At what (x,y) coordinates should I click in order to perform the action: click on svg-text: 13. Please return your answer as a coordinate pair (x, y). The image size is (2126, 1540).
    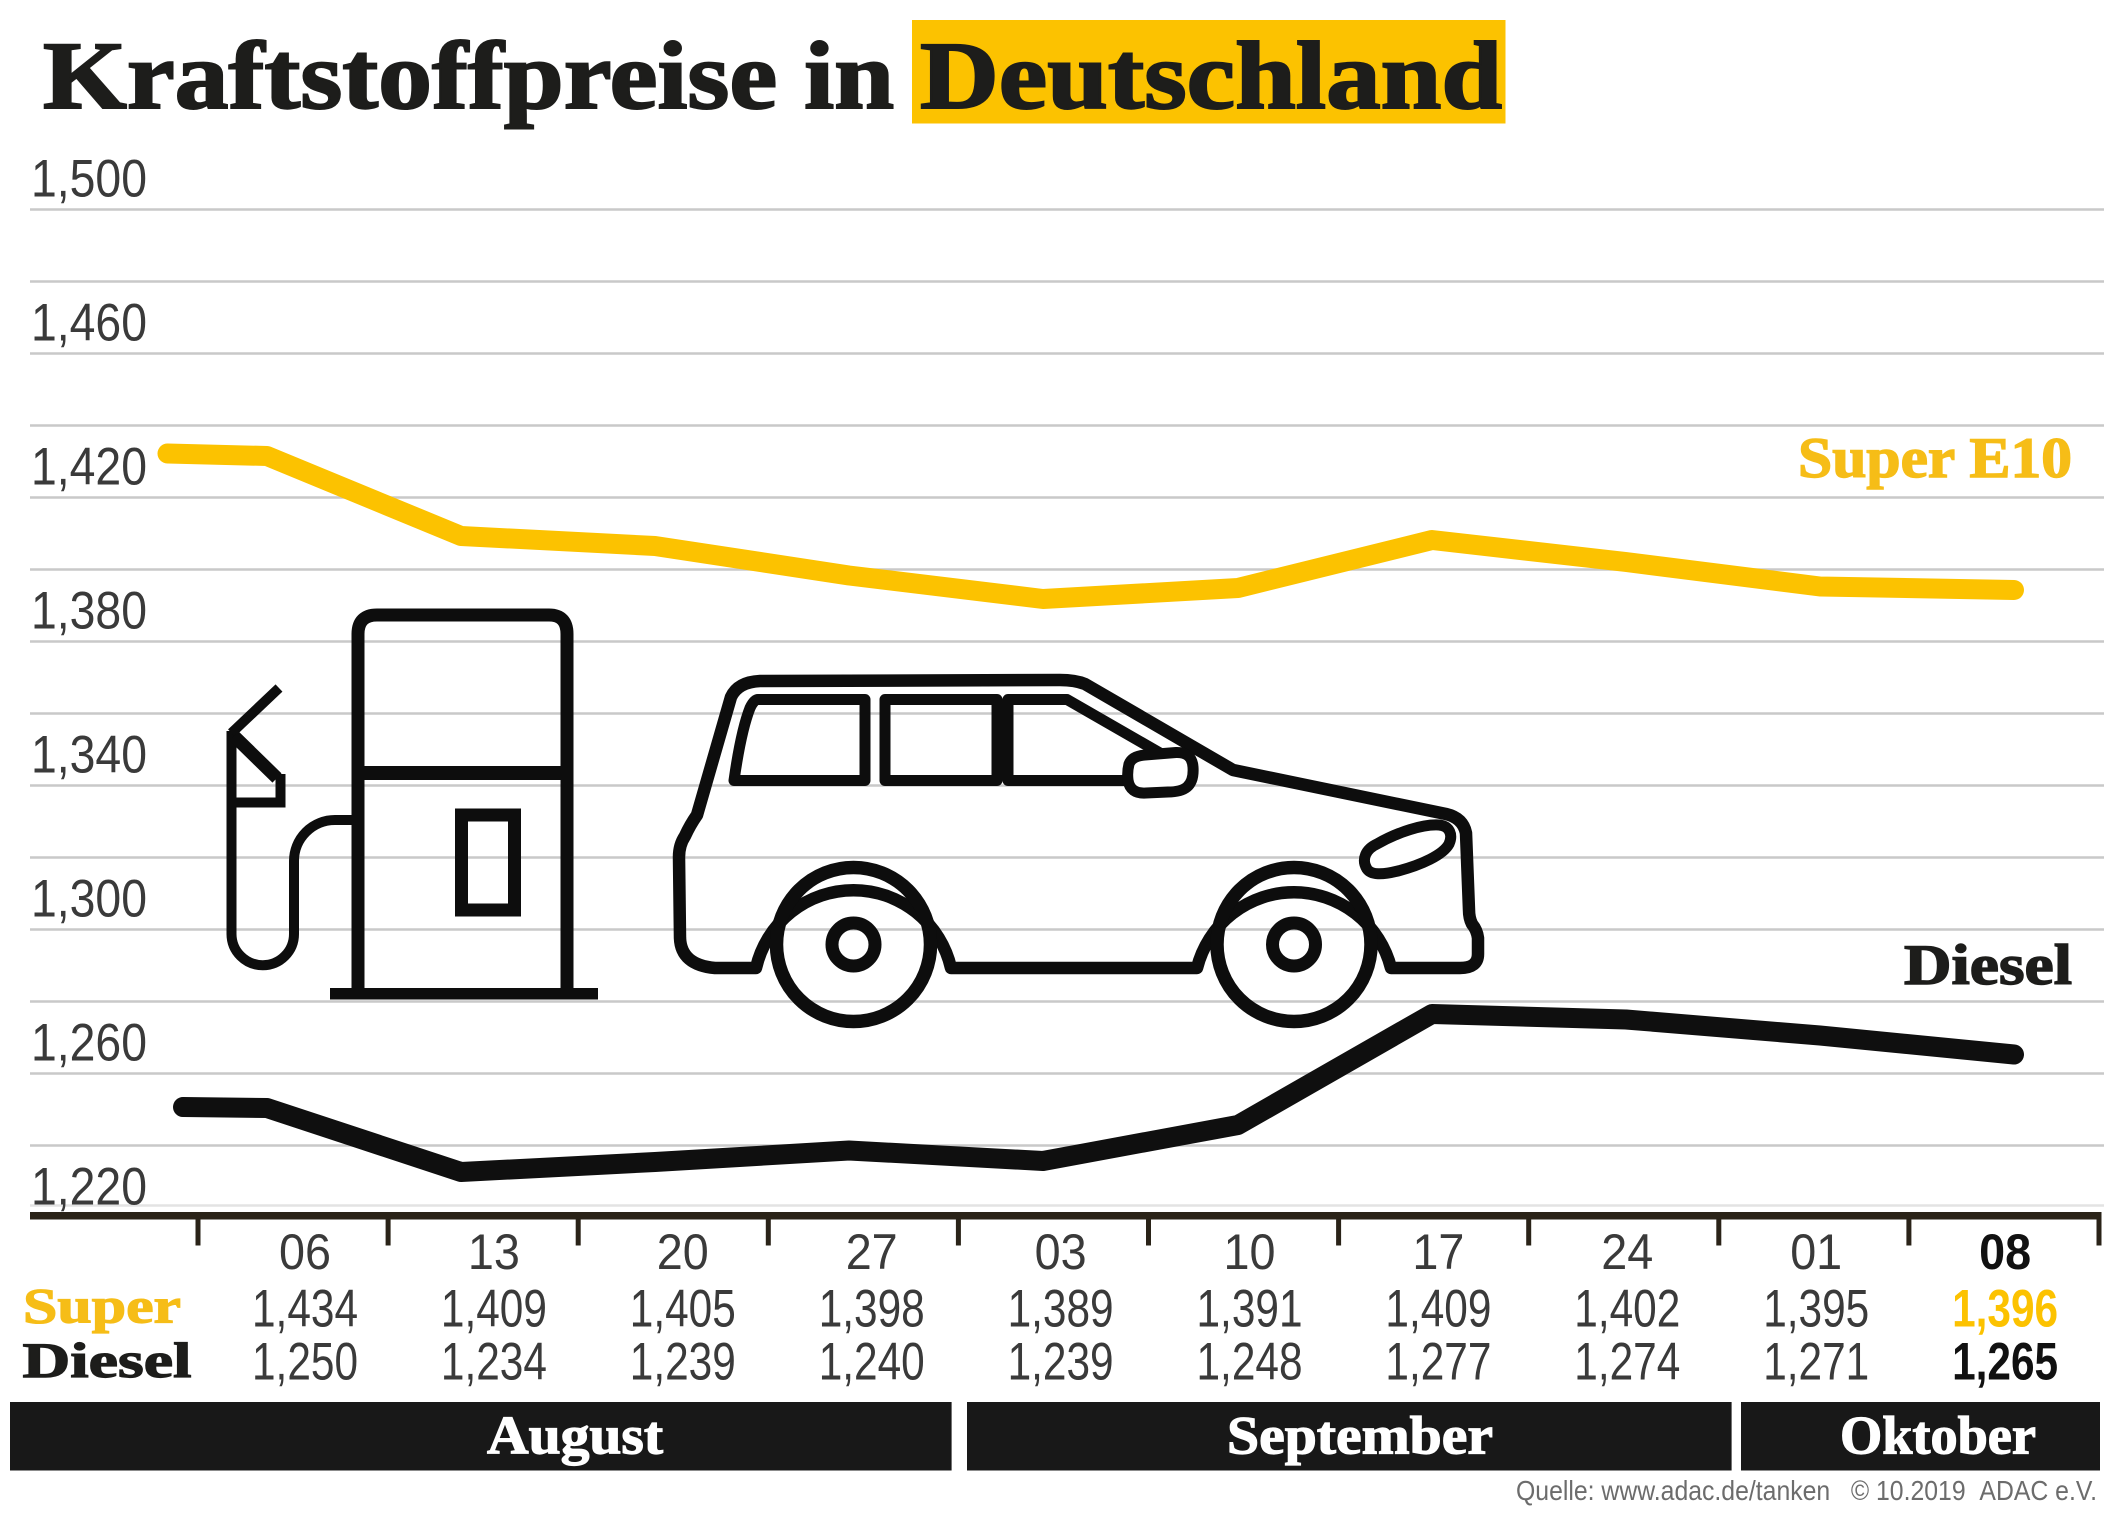
    Looking at the image, I should click on (494, 1252).